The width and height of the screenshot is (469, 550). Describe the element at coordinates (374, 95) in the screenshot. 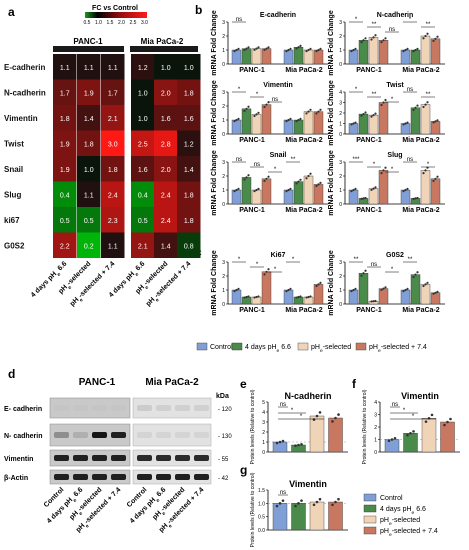

I see `sig-annotation: **` at that location.